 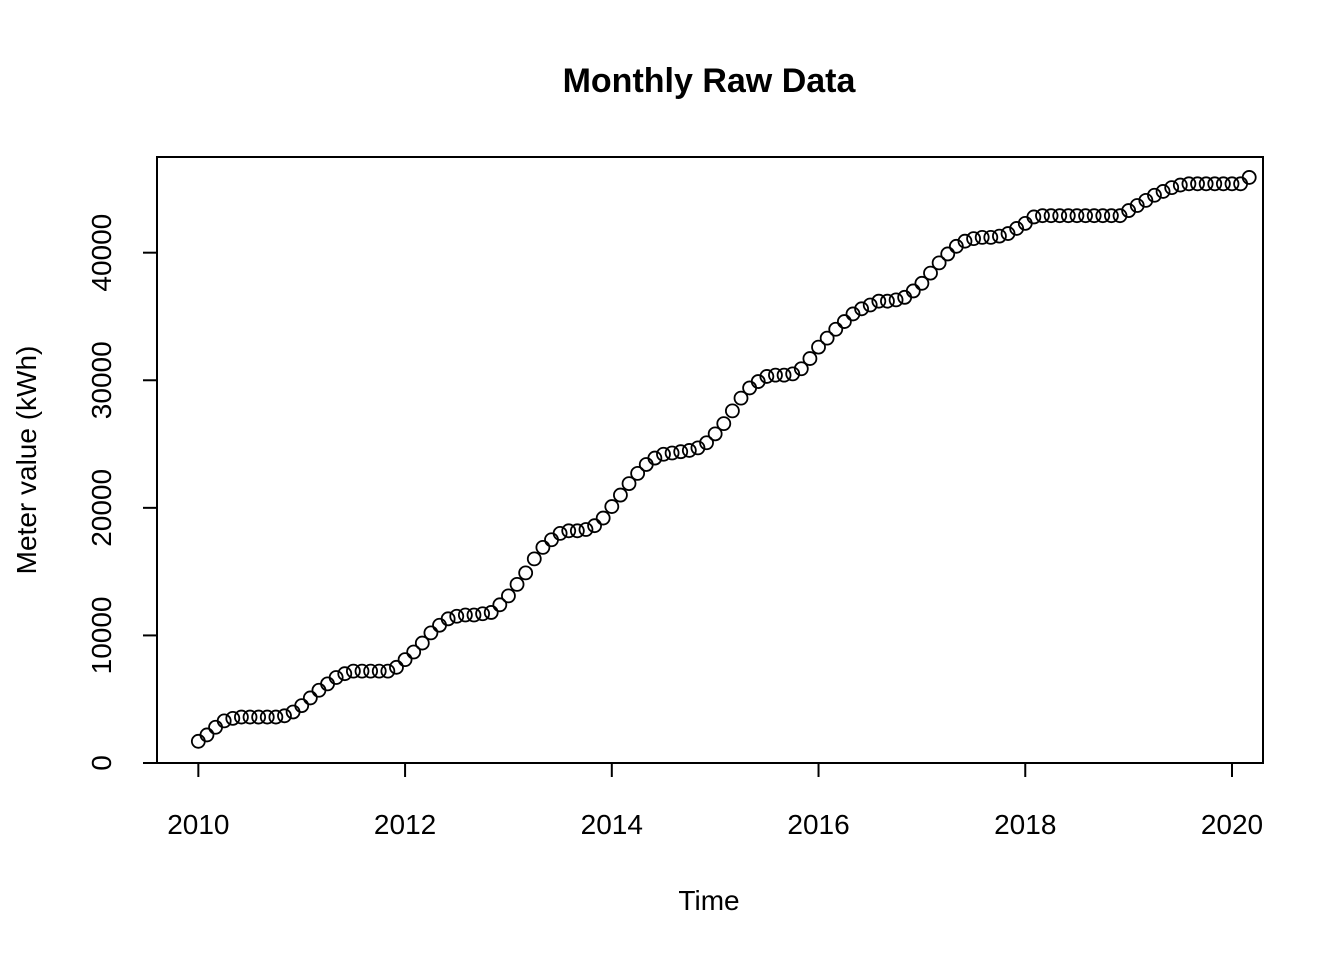 I want to click on chart-title: Monthly Raw Data, so click(x=710, y=81).